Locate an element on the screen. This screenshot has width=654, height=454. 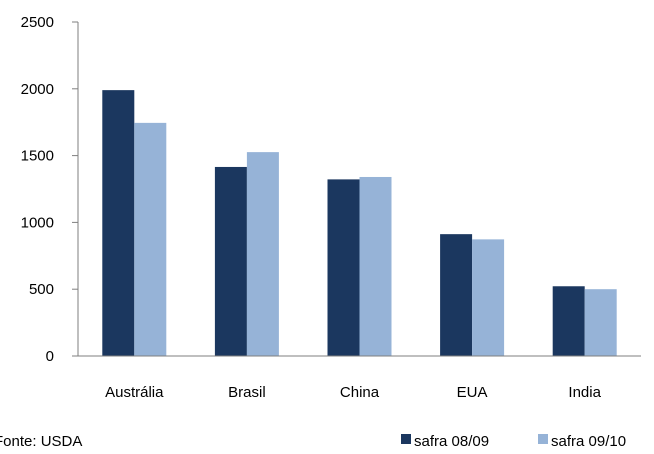
x-tick-label: Austrália is located at coordinates (134, 392).